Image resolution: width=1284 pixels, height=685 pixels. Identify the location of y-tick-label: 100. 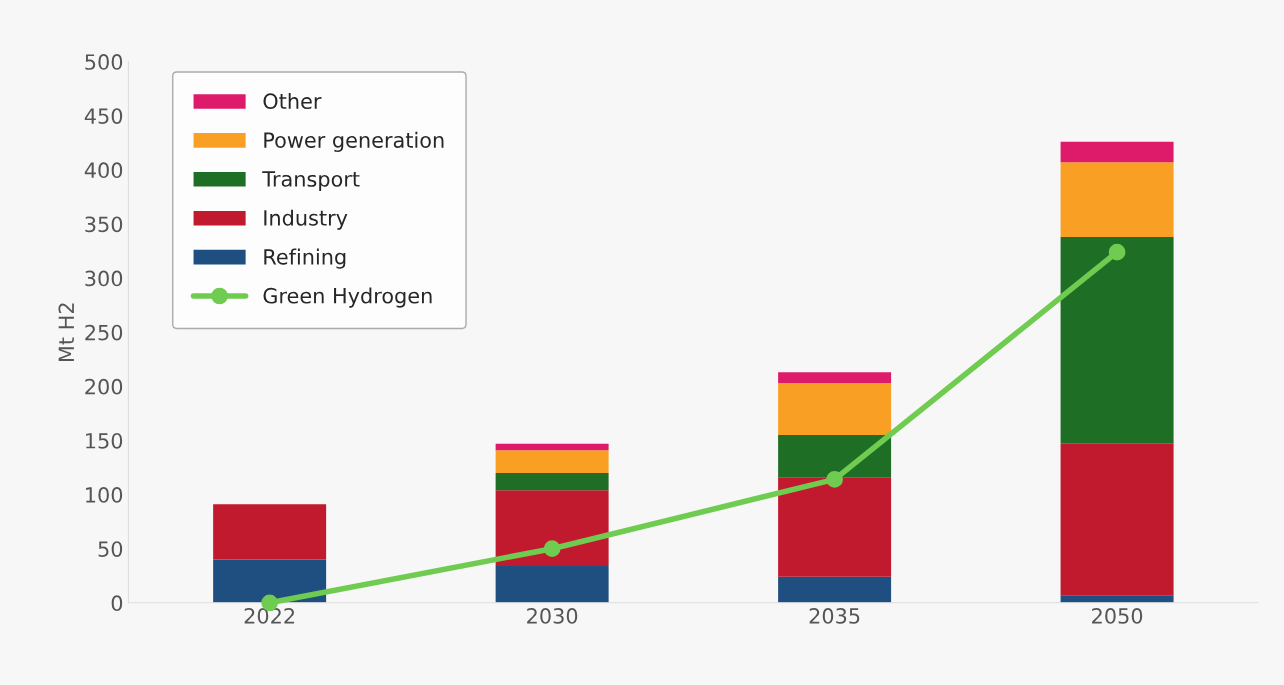
(104, 495).